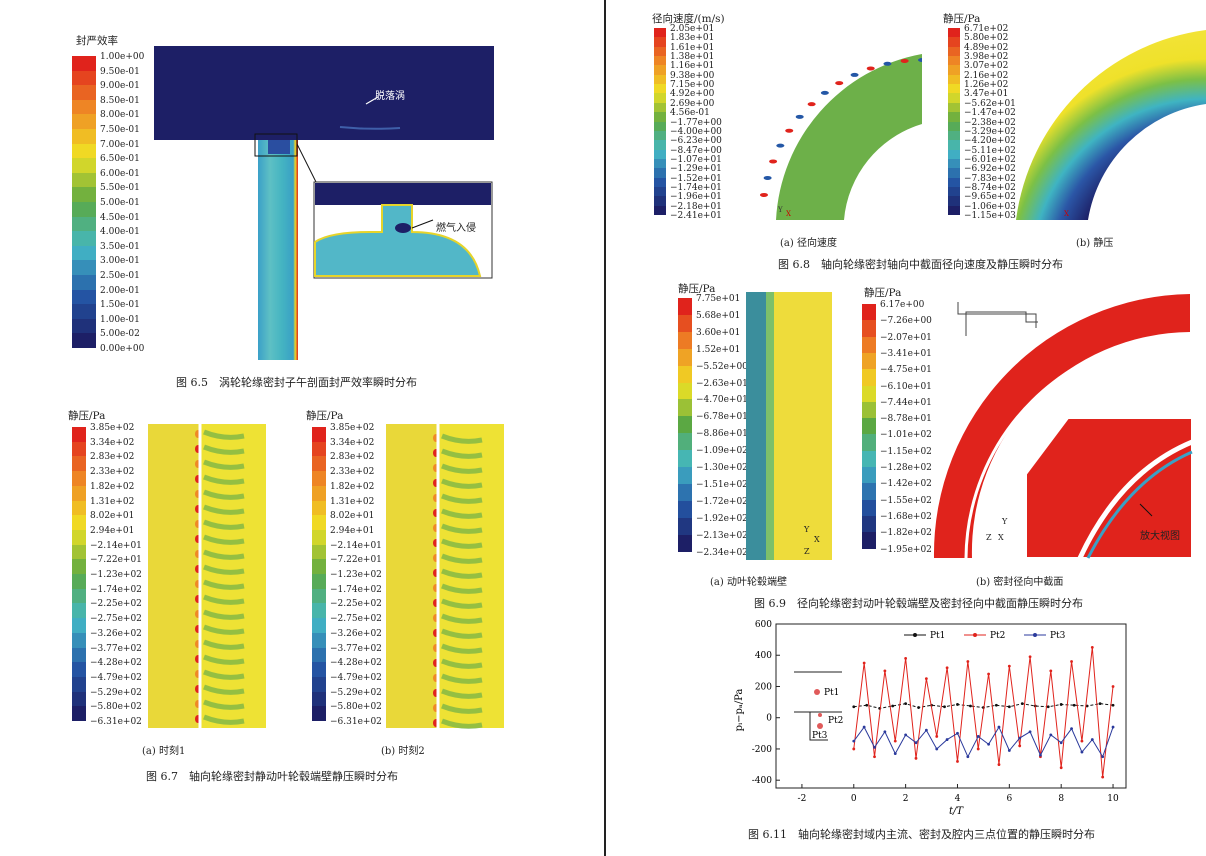 The width and height of the screenshot is (1206, 856). Describe the element at coordinates (696, 122) in the screenshot. I see `colorbar-label: −1.77e+00` at that location.